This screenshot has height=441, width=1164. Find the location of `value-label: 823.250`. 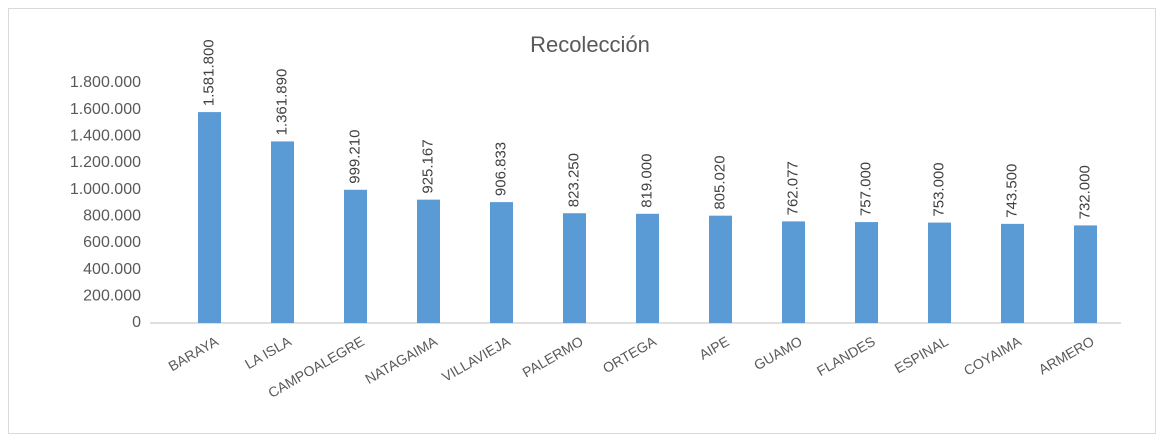

value-label: 823.250 is located at coordinates (573, 180).